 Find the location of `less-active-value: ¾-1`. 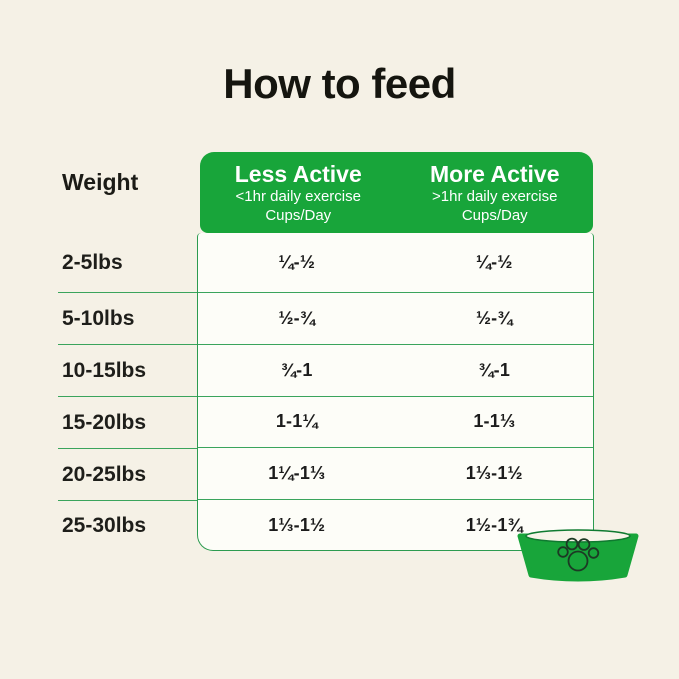

less-active-value: ¾-1 is located at coordinates (296, 369).